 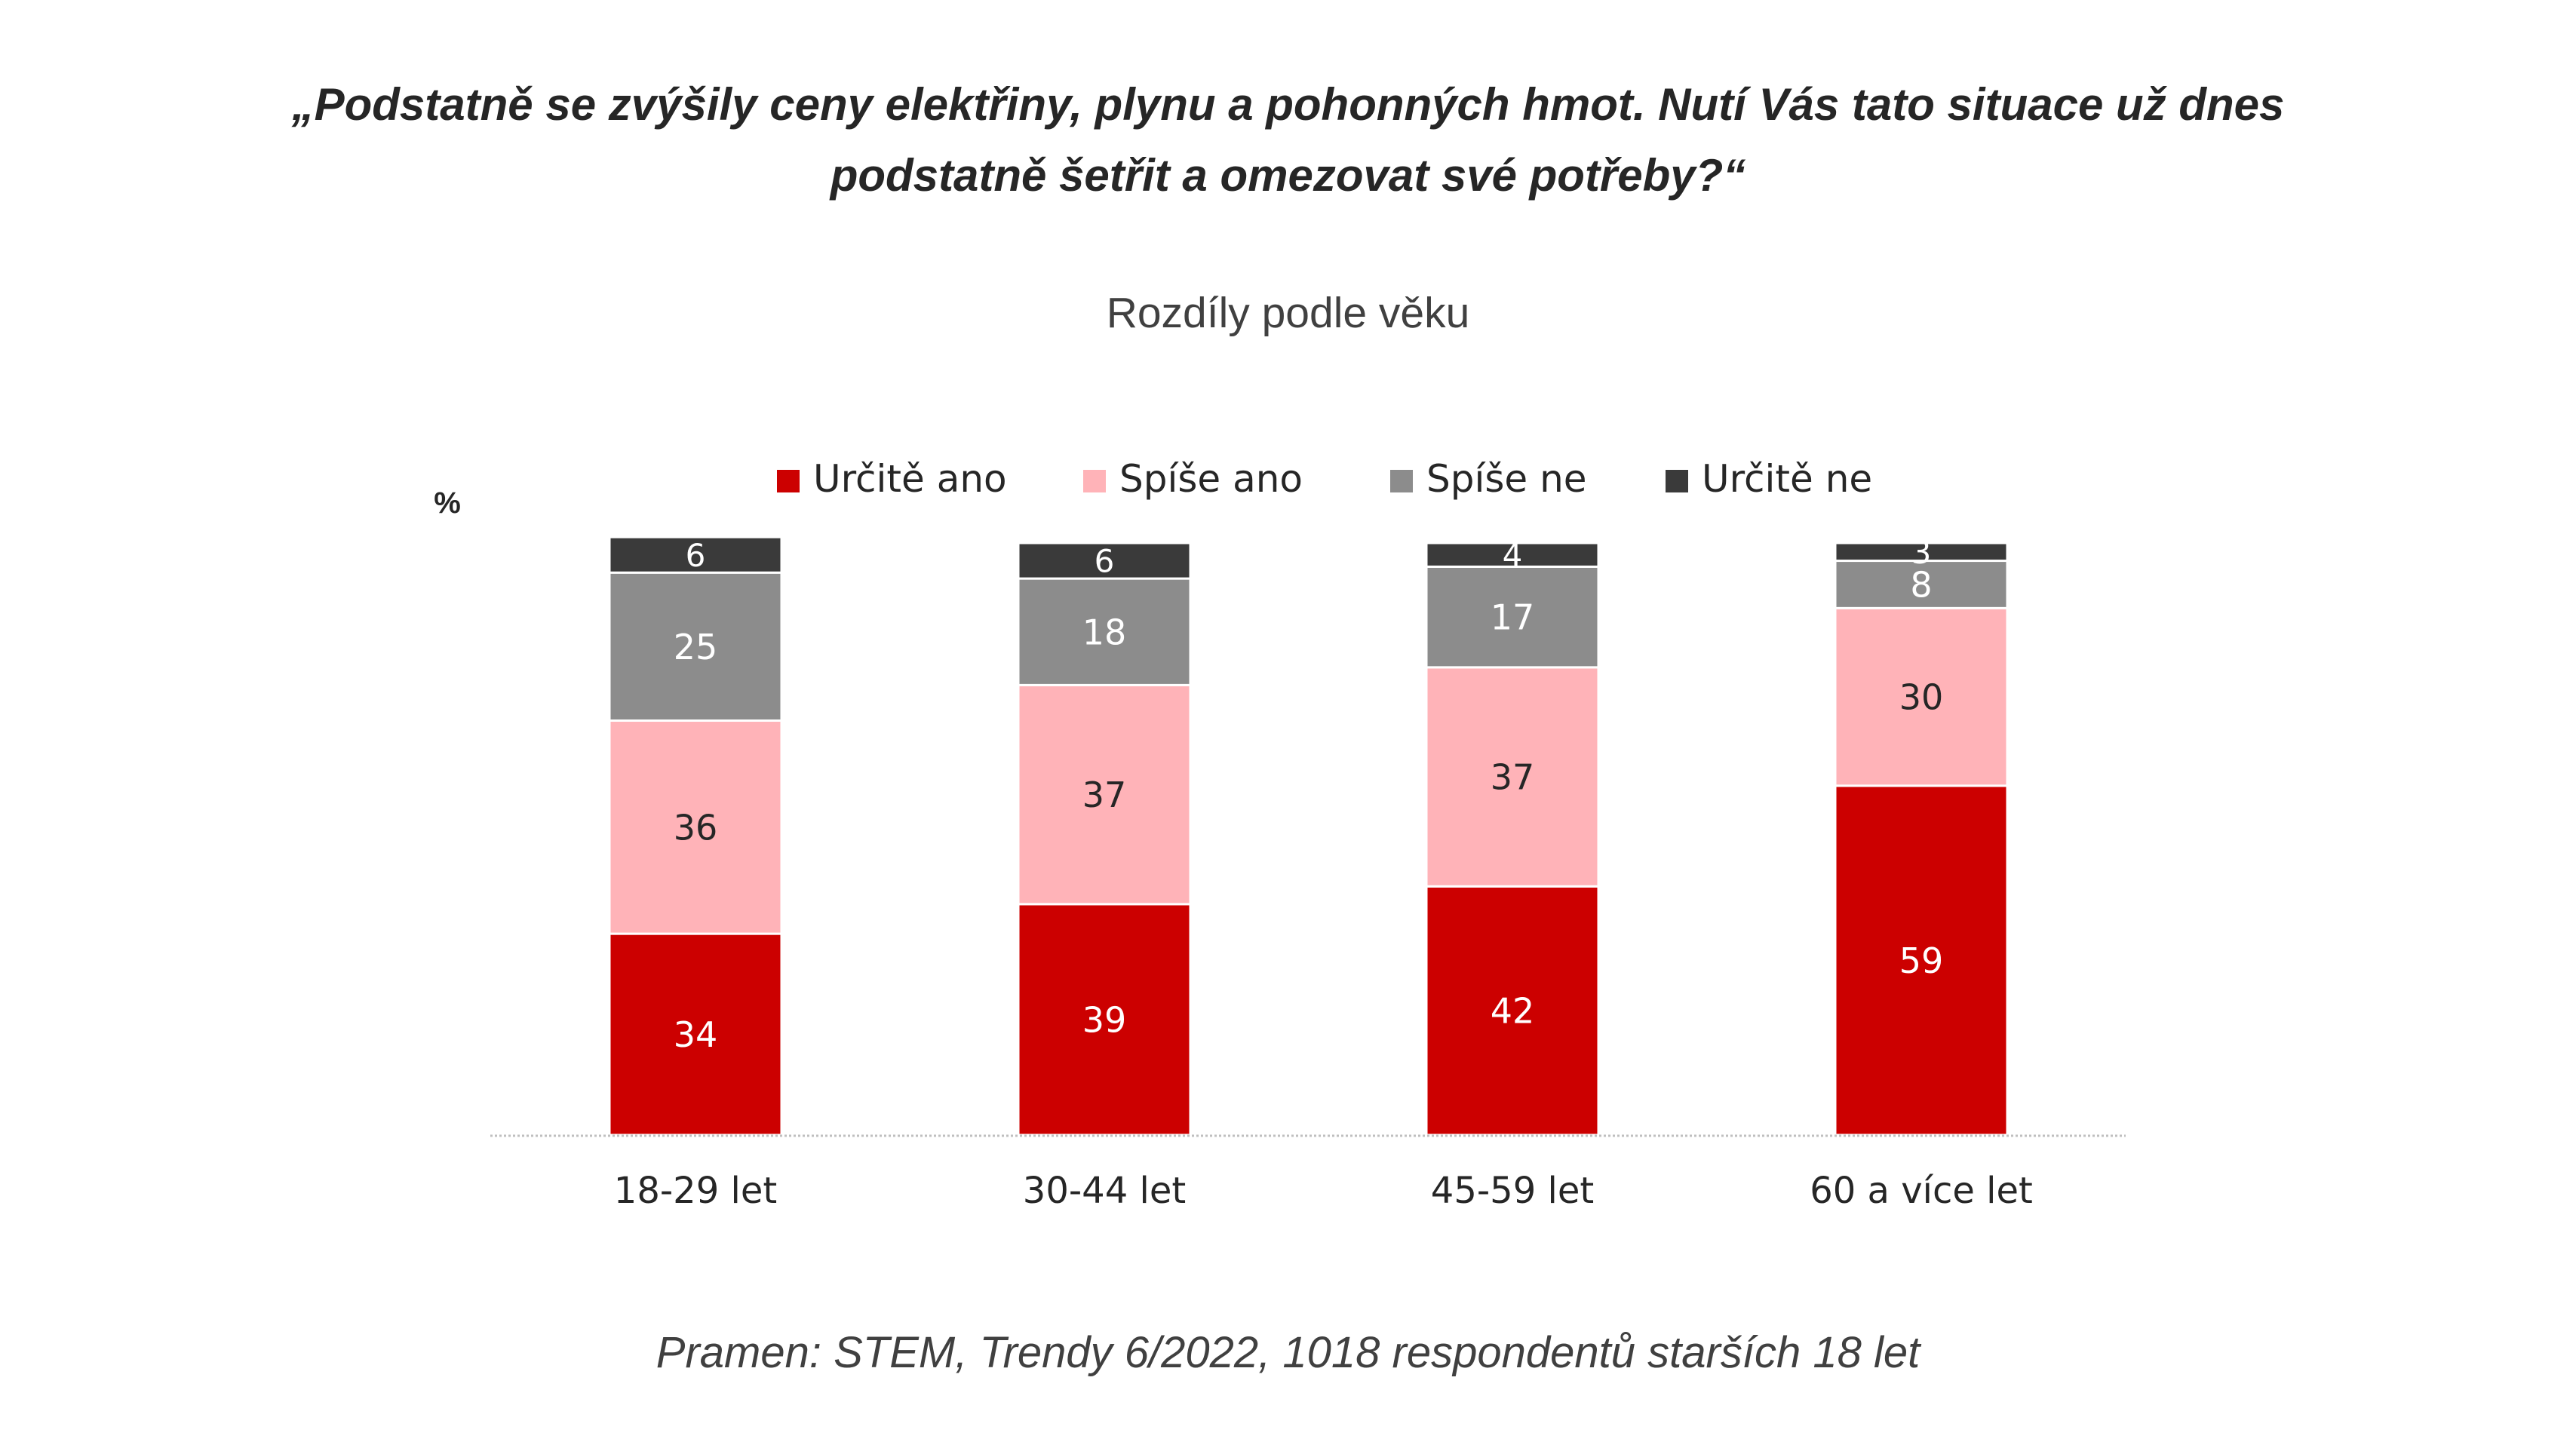 What do you see at coordinates (1512, 1191) in the screenshot?
I see `x-tick-label: 45-59 let` at bounding box center [1512, 1191].